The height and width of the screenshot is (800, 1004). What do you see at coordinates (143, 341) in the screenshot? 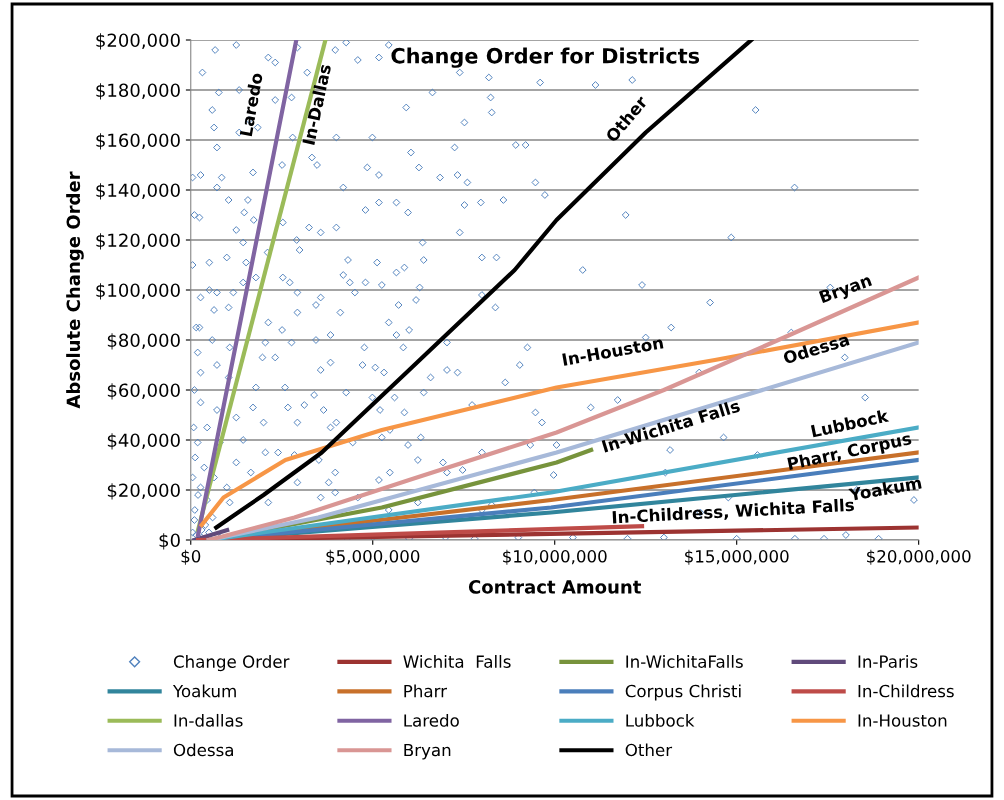
I see `y-tick-label: $80,000` at bounding box center [143, 341].